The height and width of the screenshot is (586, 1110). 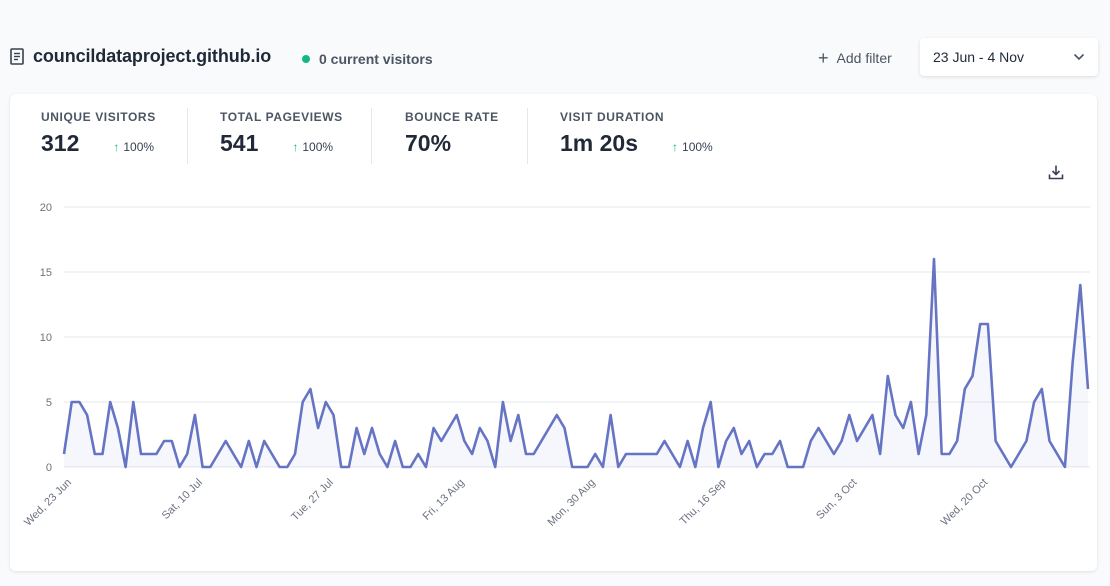 I want to click on x-tick-label: Wed, 20 Oct, so click(x=965, y=503).